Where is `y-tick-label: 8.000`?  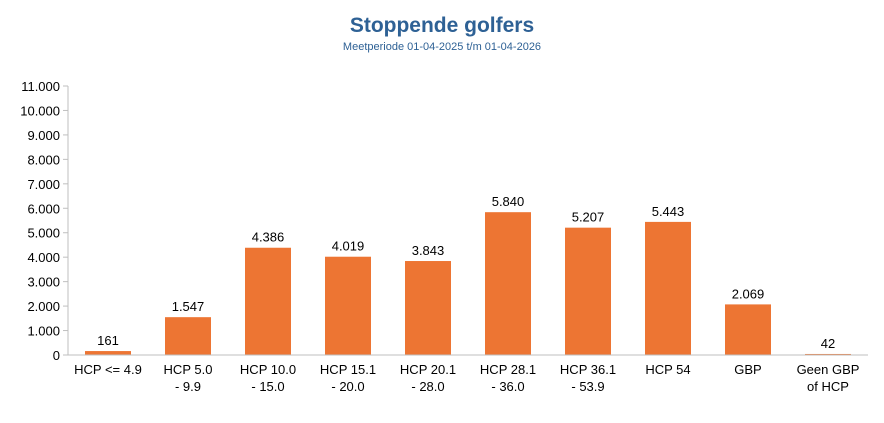
y-tick-label: 8.000 is located at coordinates (43, 159).